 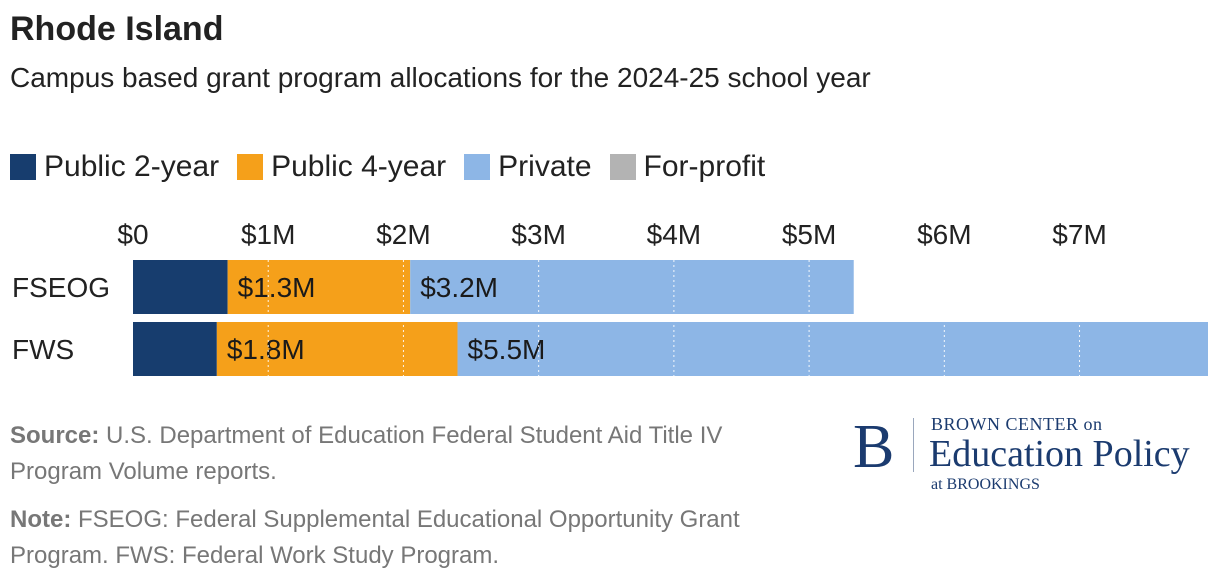 I want to click on x-tick-label: $7M, so click(x=1079, y=234).